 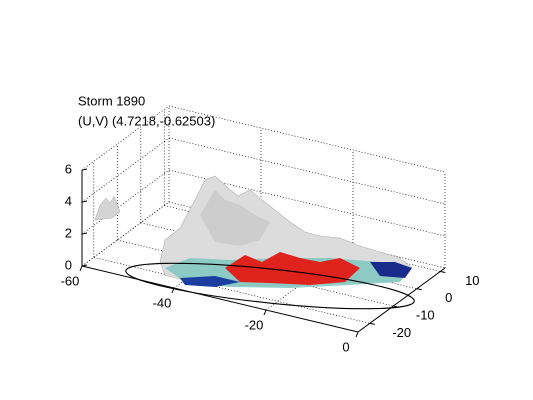 What do you see at coordinates (292, 268) in the screenshot?
I see `surface-high` at bounding box center [292, 268].